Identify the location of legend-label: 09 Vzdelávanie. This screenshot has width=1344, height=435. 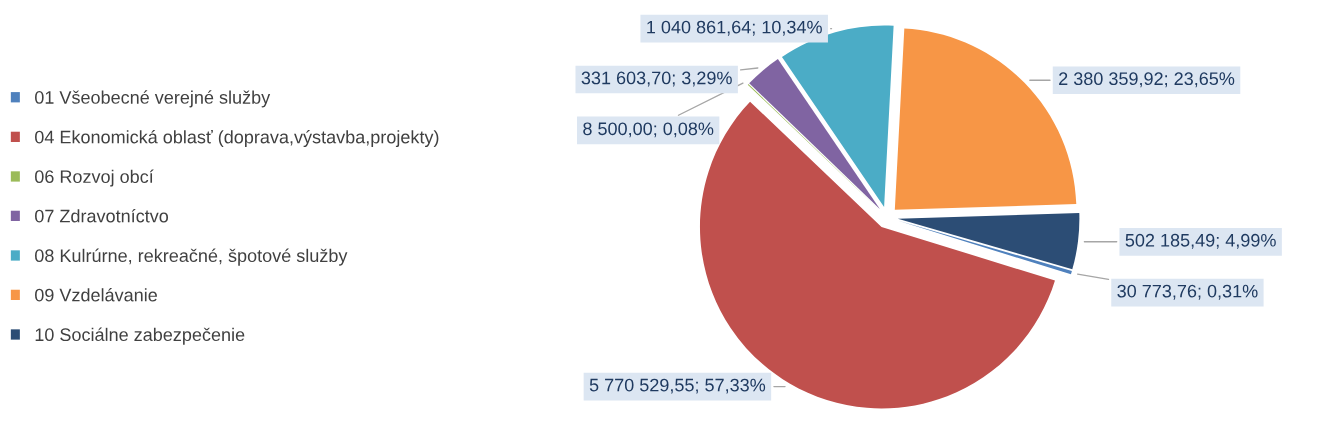
(96, 294).